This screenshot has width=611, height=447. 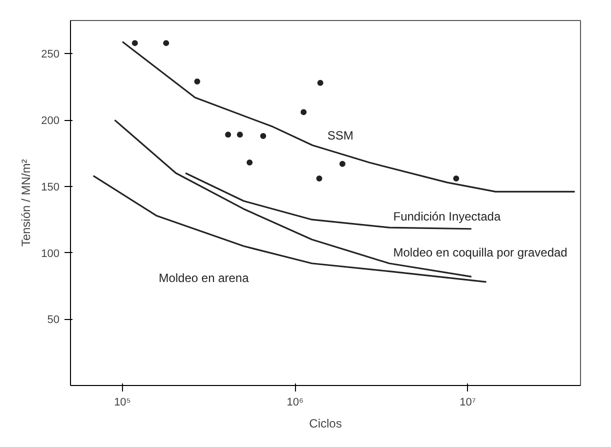 What do you see at coordinates (50, 121) in the screenshot?
I see `y-tick-label: 200` at bounding box center [50, 121].